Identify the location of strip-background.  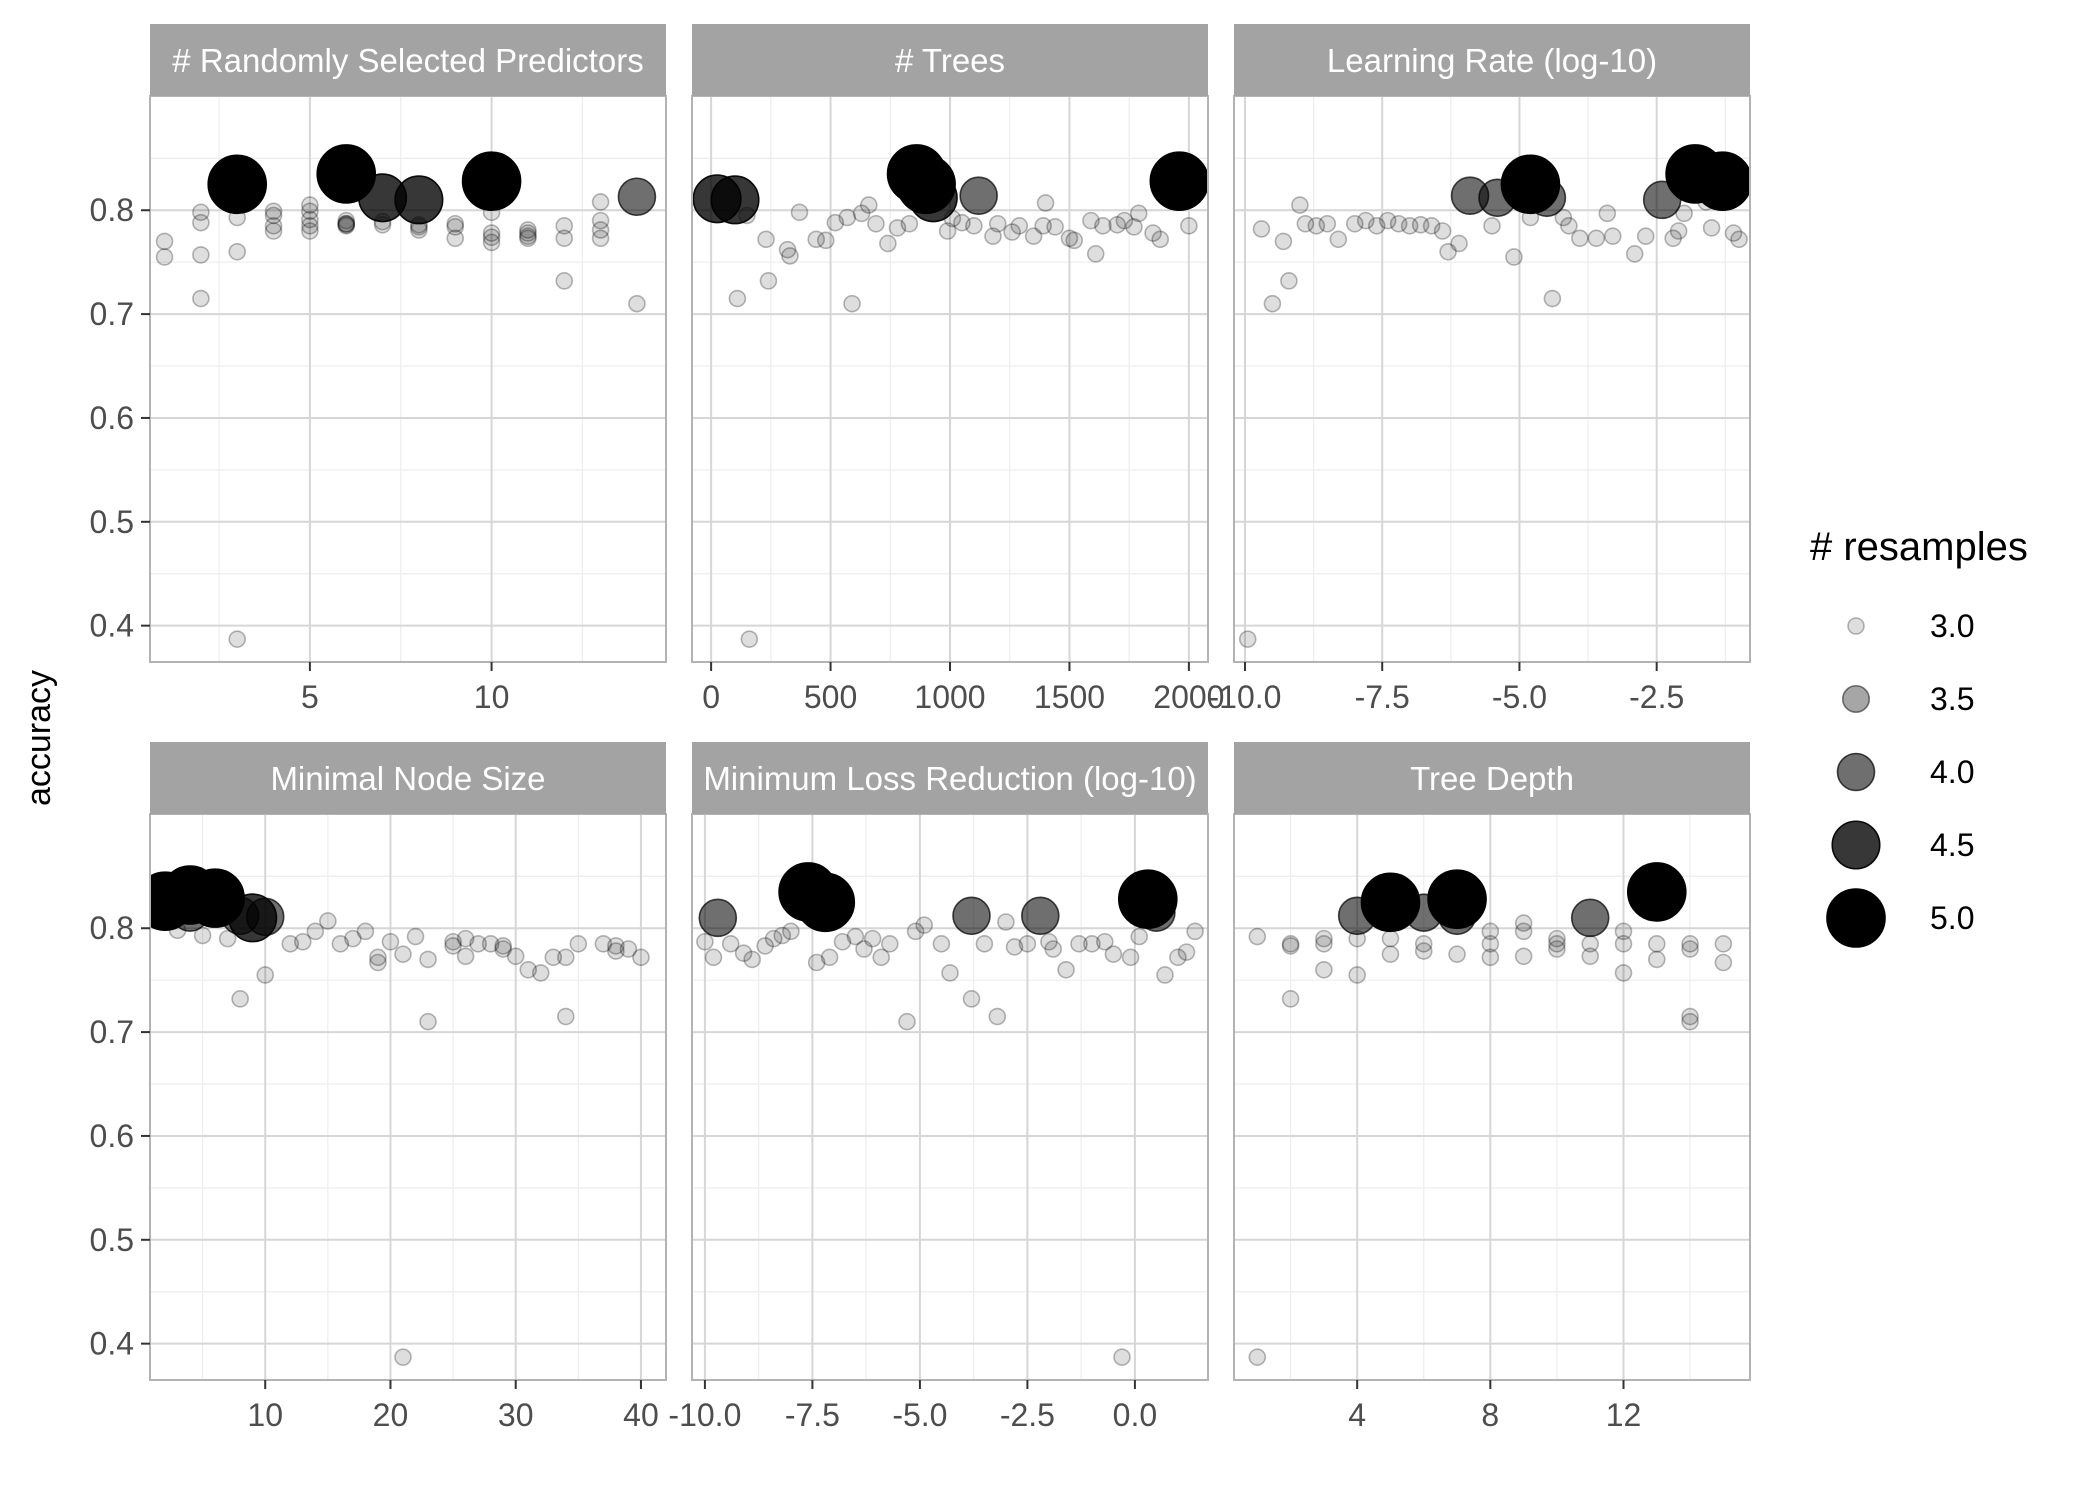
(950, 60).